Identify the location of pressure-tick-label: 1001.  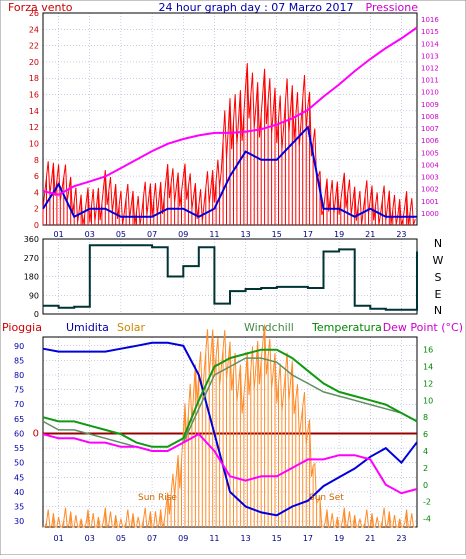
(430, 202).